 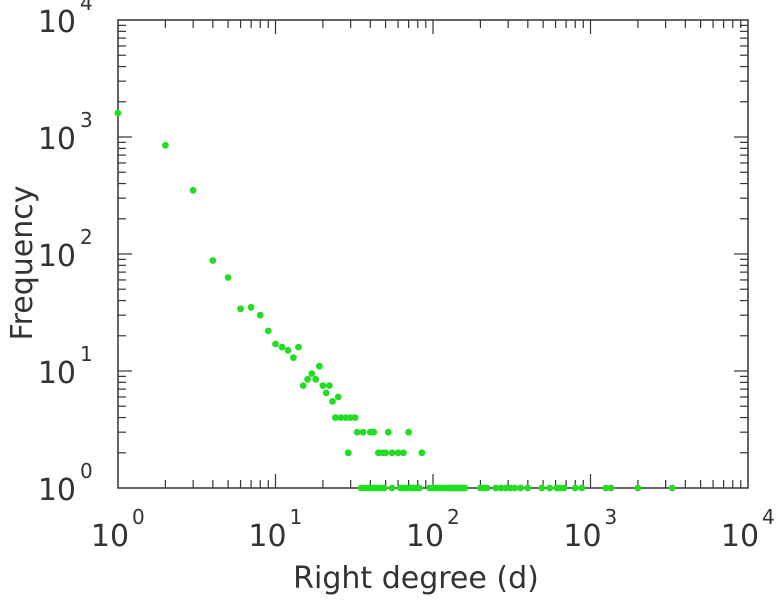 I want to click on y-tick-exponent: 0, so click(x=86, y=471).